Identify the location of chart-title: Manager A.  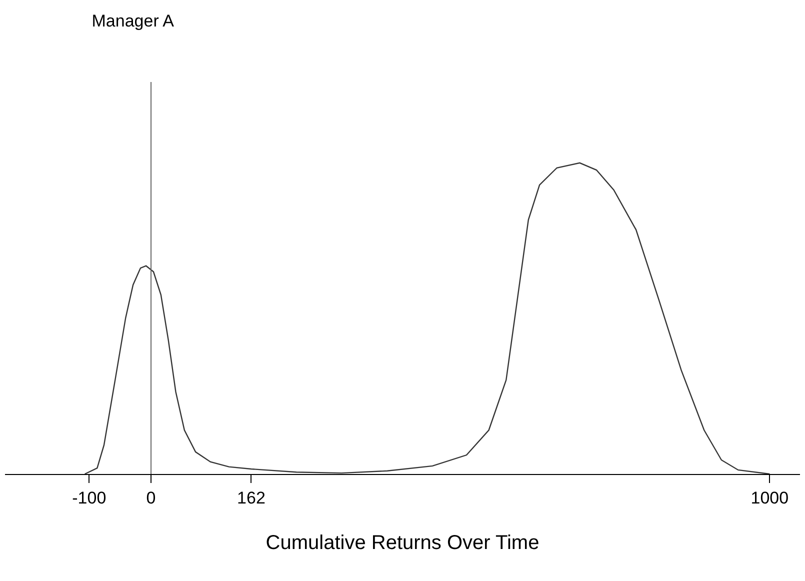
(133, 20).